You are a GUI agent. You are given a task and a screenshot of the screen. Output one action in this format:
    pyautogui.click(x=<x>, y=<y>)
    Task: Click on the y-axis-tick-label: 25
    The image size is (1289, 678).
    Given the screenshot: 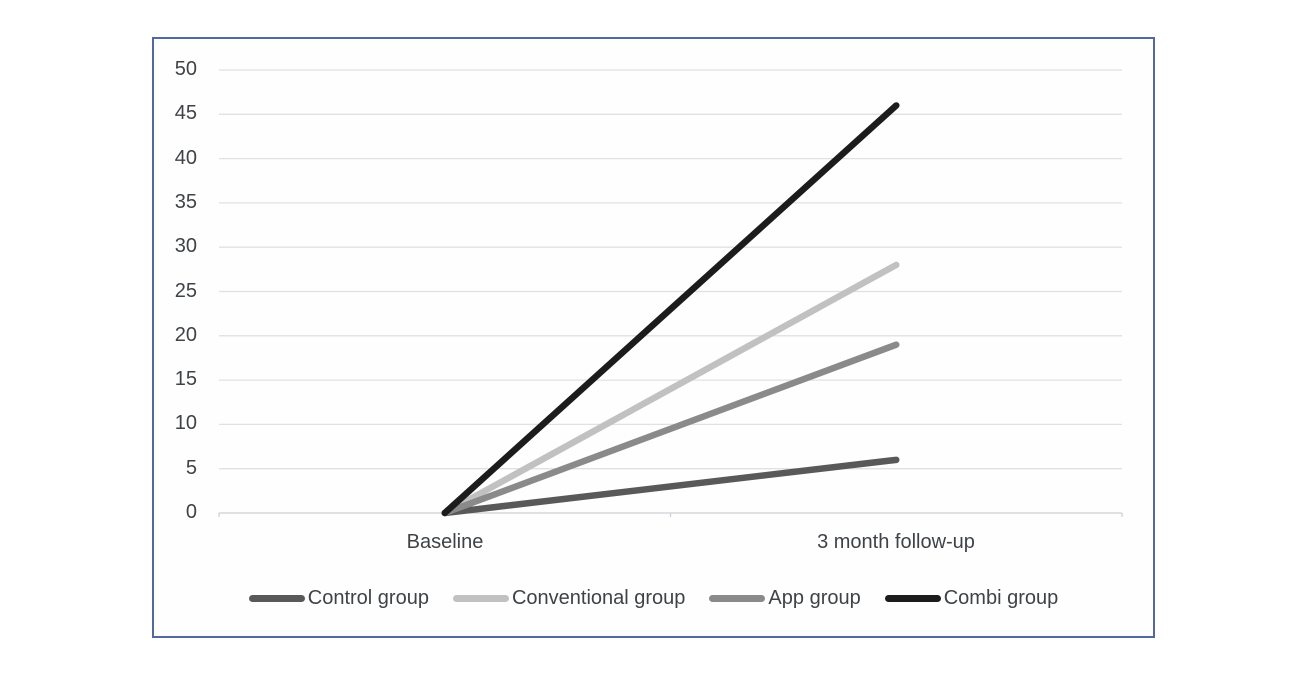 What is the action you would take?
    pyautogui.click(x=185, y=290)
    